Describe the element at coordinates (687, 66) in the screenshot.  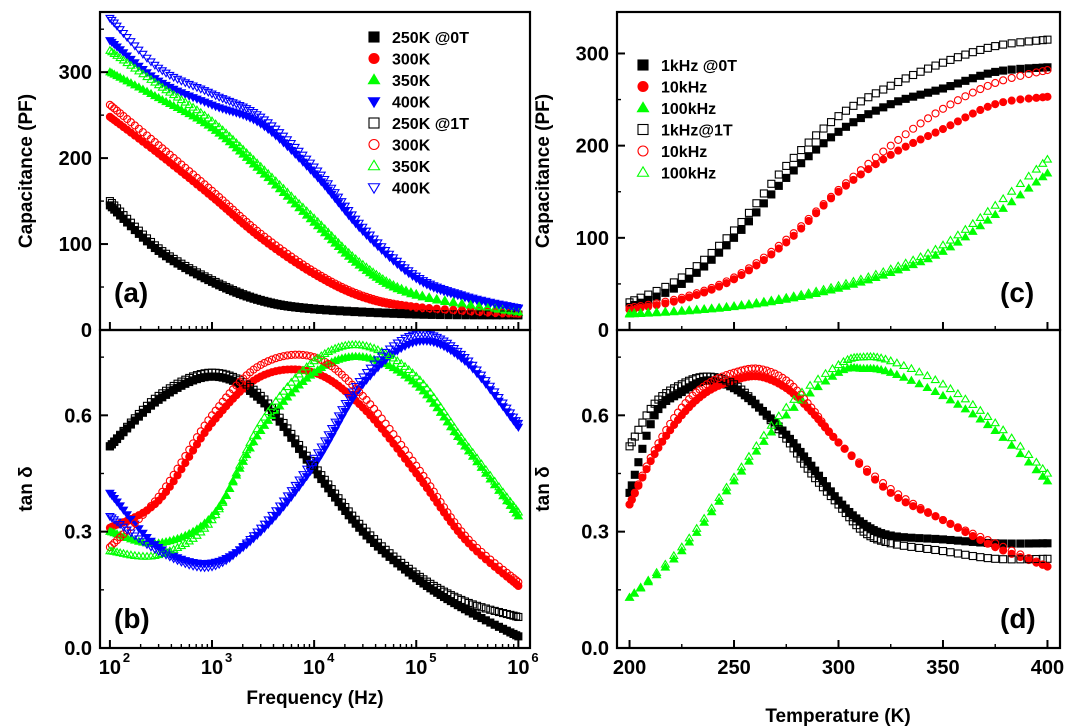
I see `legend-item: 1kHz @0T` at that location.